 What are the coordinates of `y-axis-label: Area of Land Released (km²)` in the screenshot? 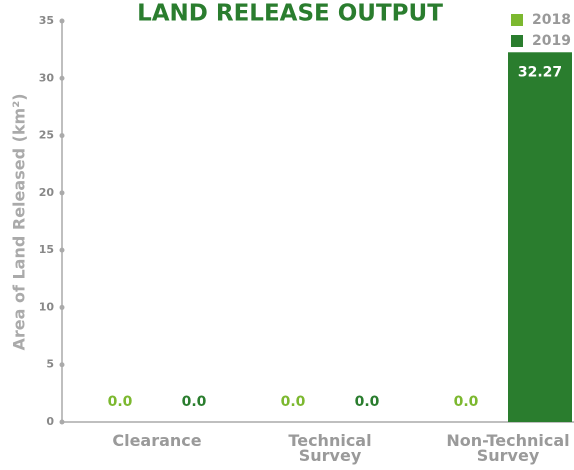 It's located at (19, 221).